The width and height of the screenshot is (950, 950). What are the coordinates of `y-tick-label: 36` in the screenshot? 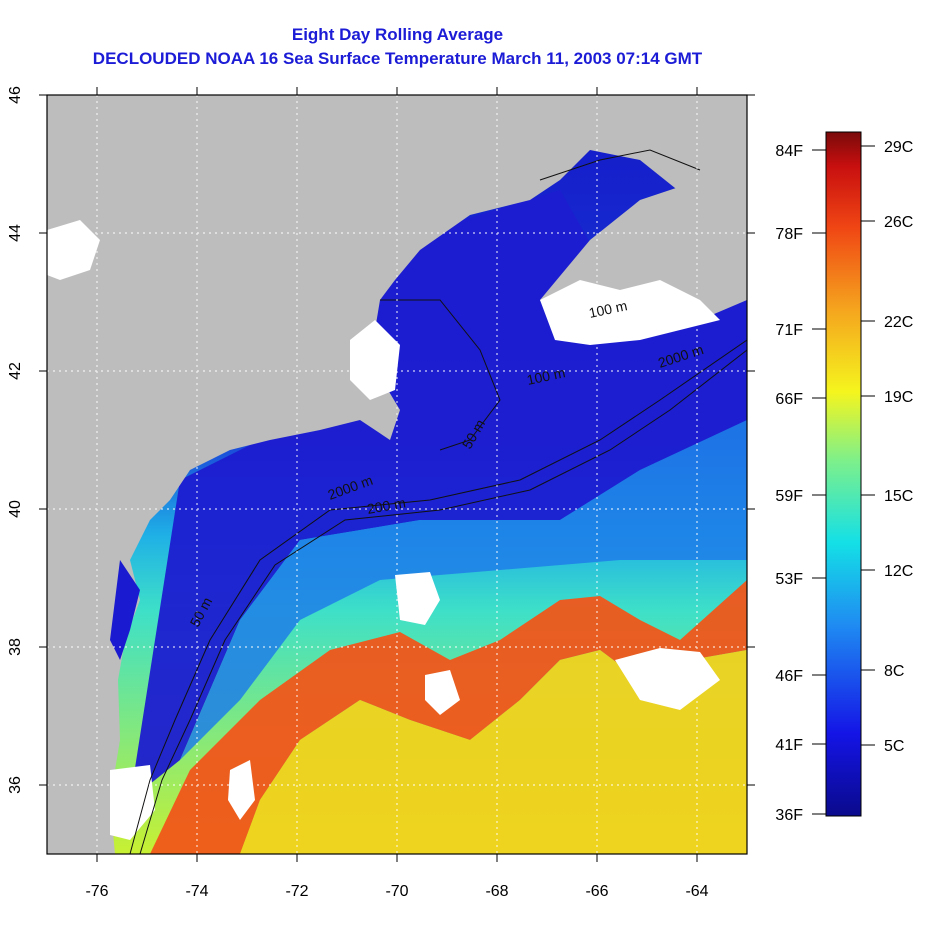 It's located at (15, 785).